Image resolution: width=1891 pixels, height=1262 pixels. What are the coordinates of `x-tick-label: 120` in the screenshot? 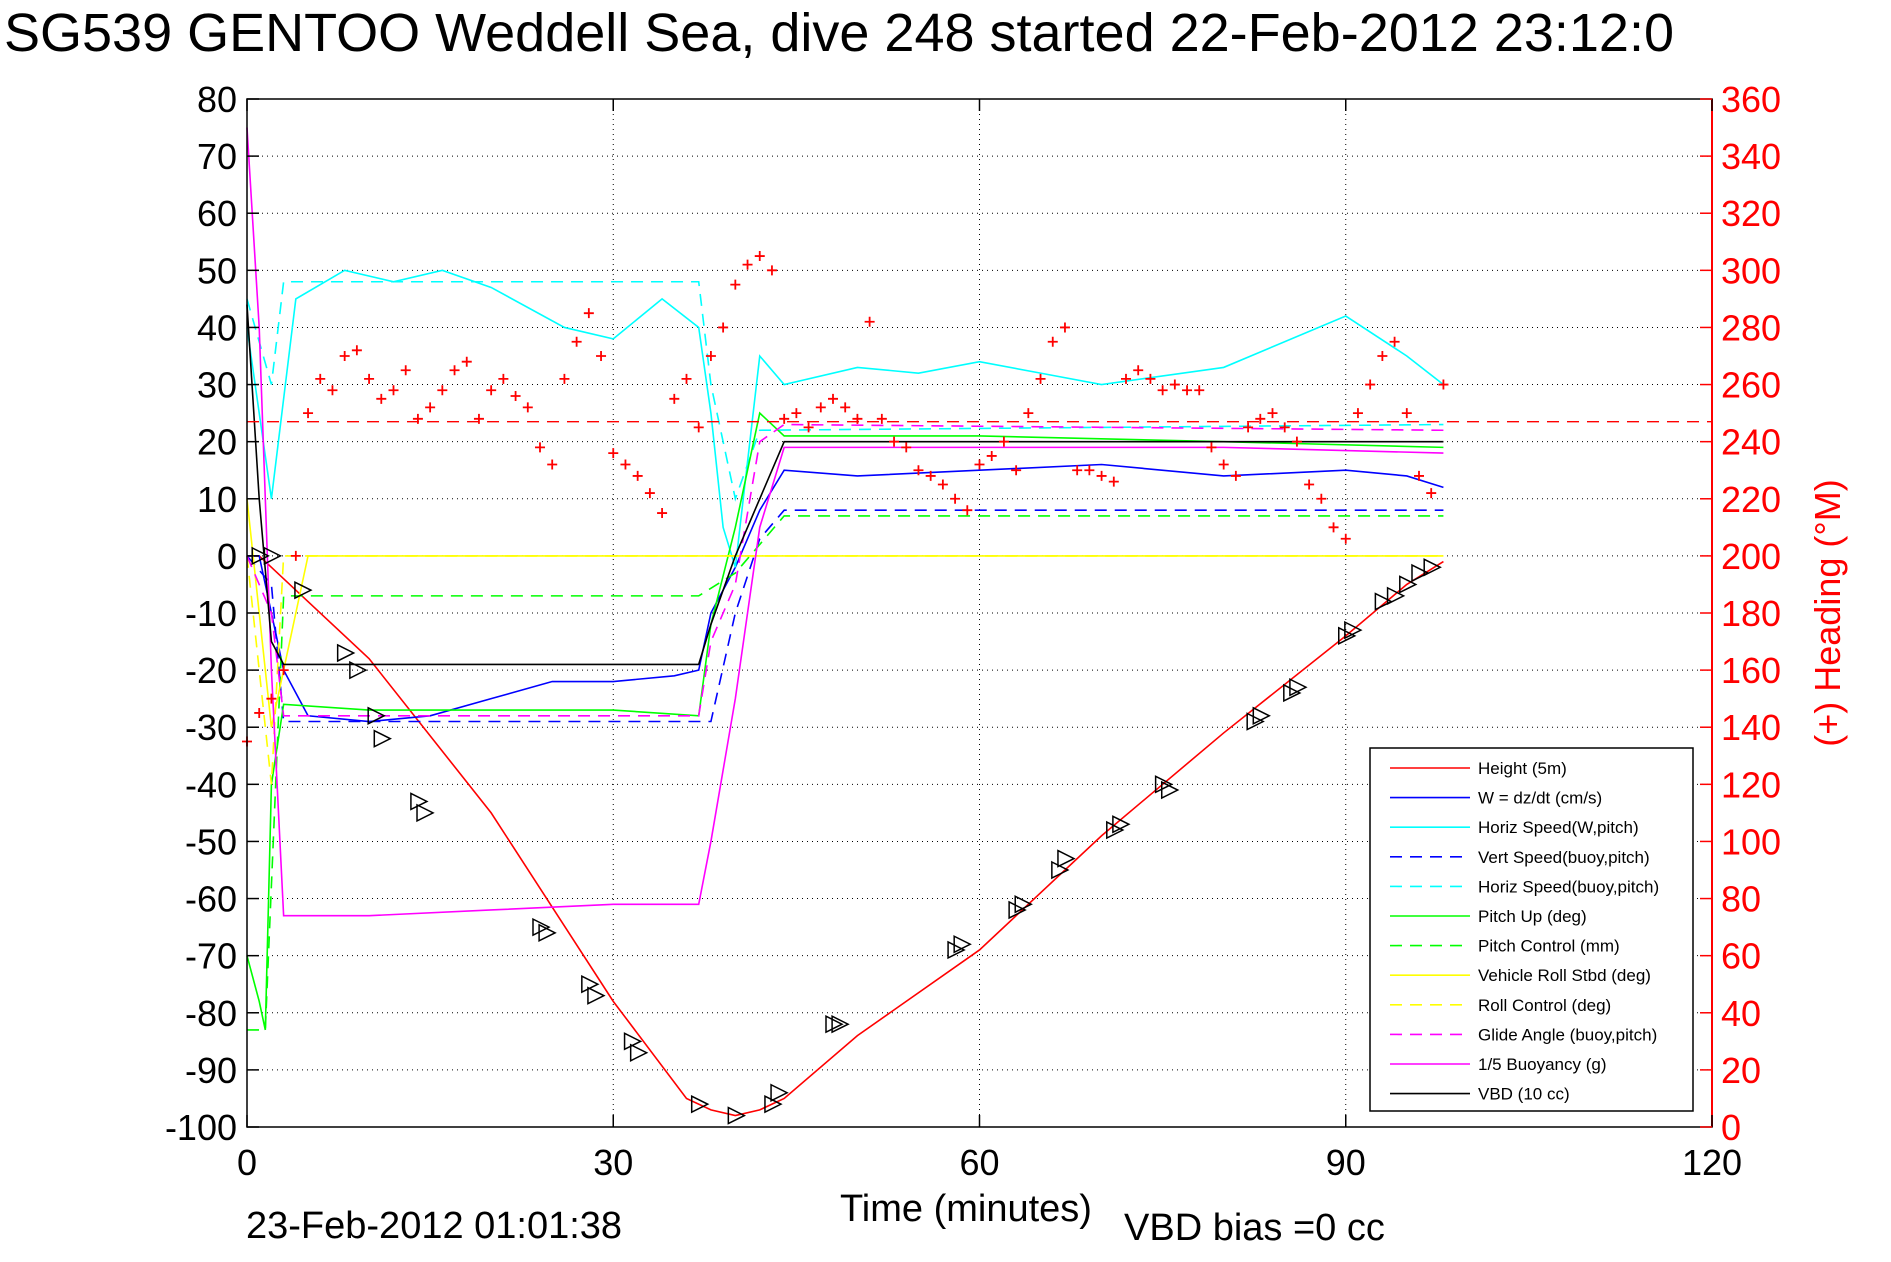 It's located at (1712, 1162).